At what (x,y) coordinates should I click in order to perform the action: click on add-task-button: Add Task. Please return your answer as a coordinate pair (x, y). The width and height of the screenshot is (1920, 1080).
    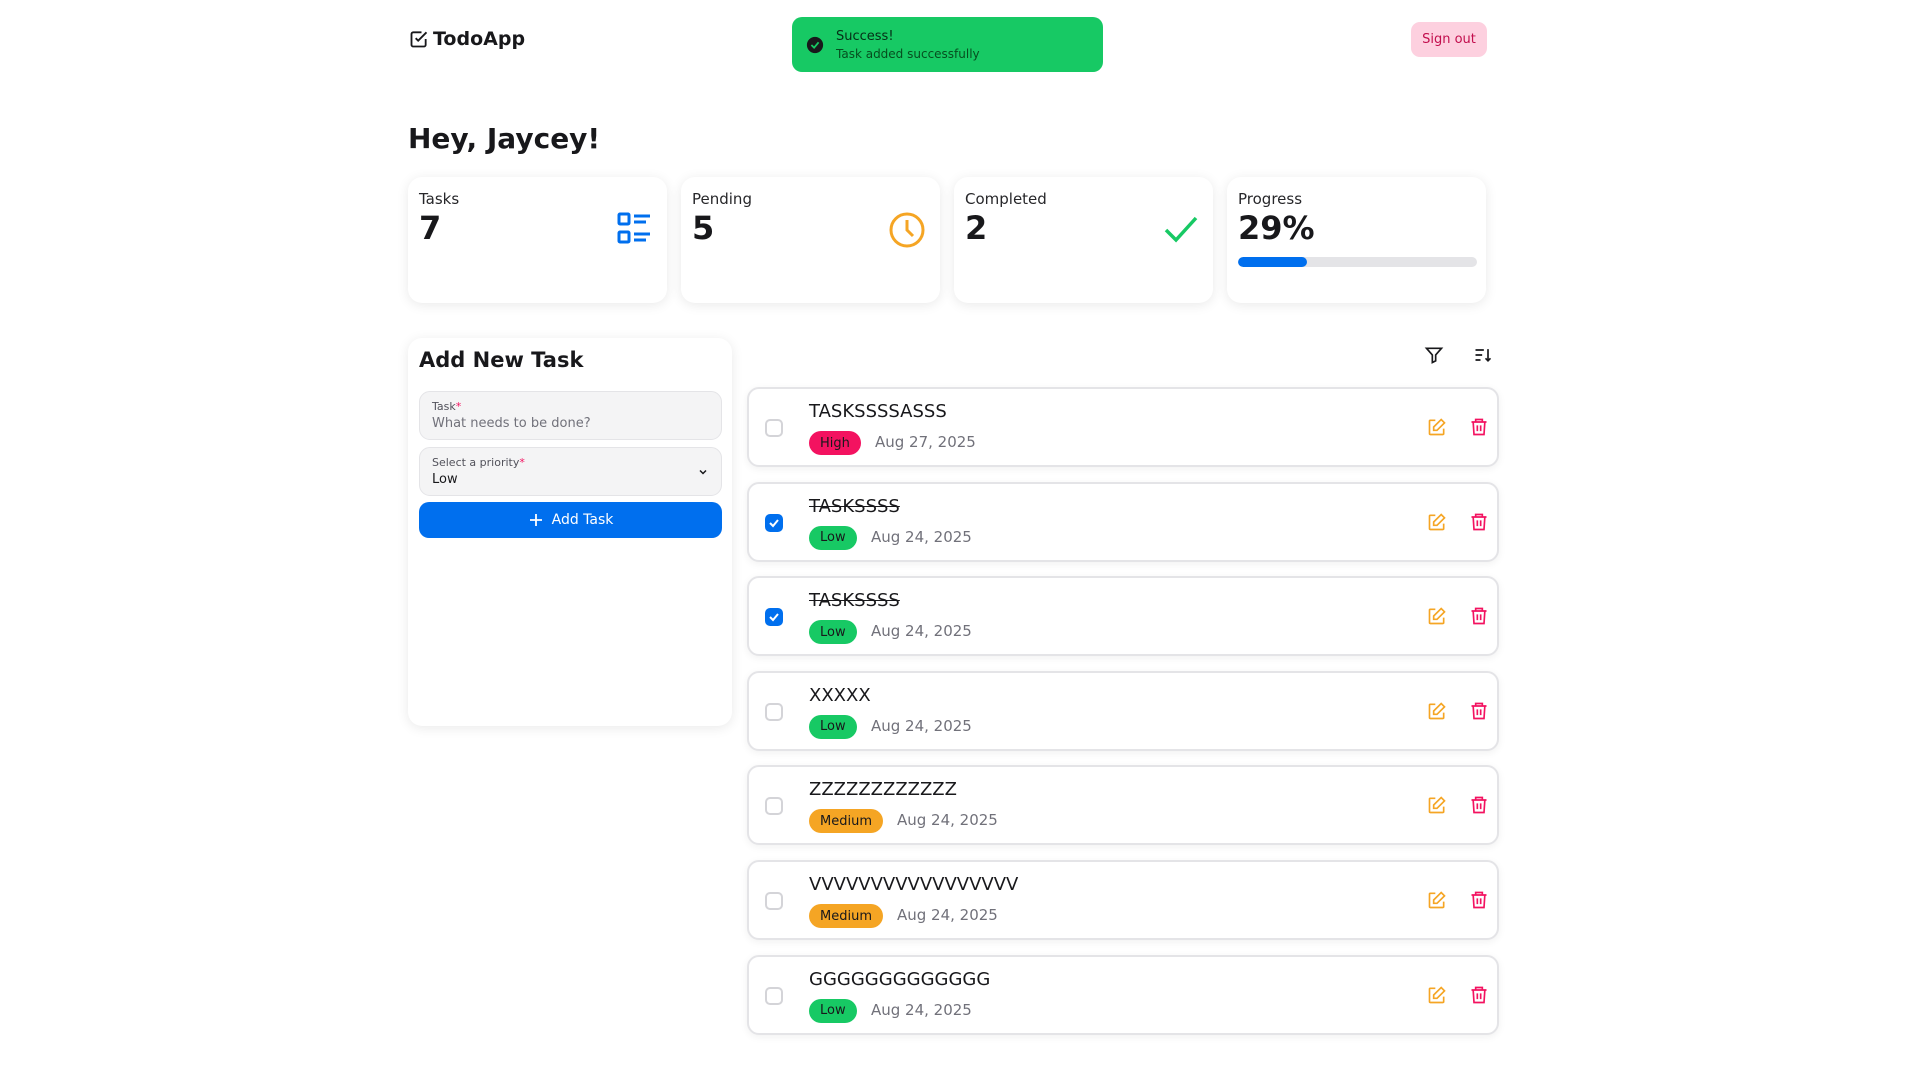
    Looking at the image, I should click on (570, 520).